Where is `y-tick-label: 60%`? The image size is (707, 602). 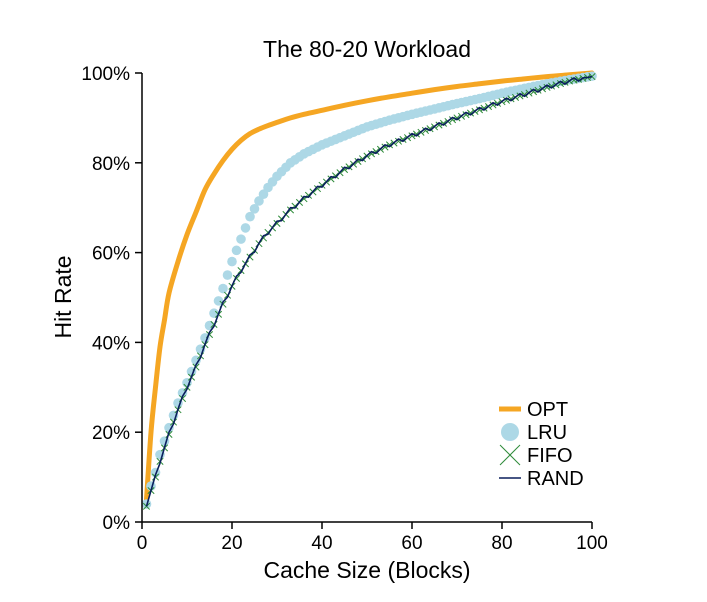
y-tick-label: 60% is located at coordinates (111, 254).